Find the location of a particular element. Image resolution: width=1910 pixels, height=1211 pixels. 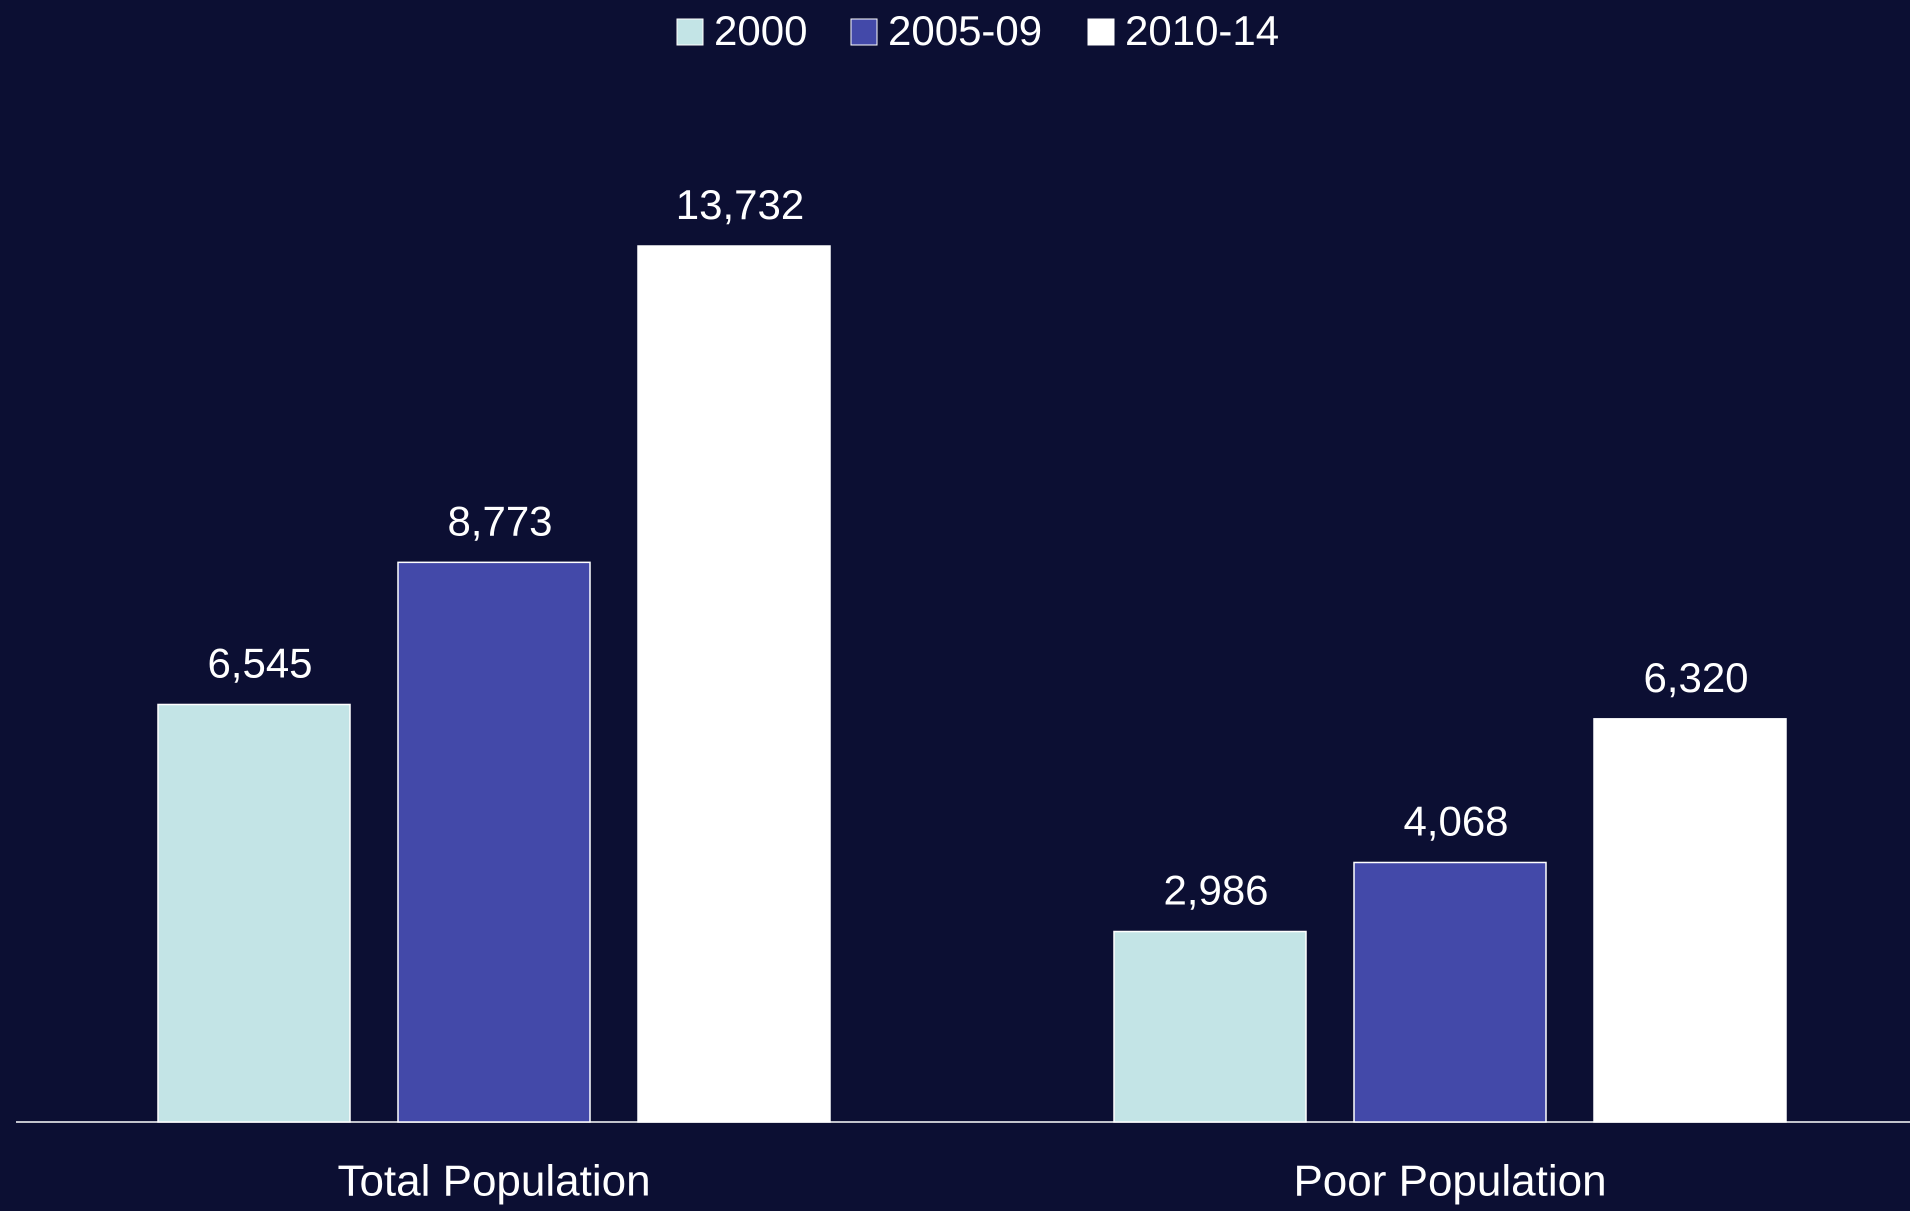

data-label: 4,068 is located at coordinates (1455, 821).